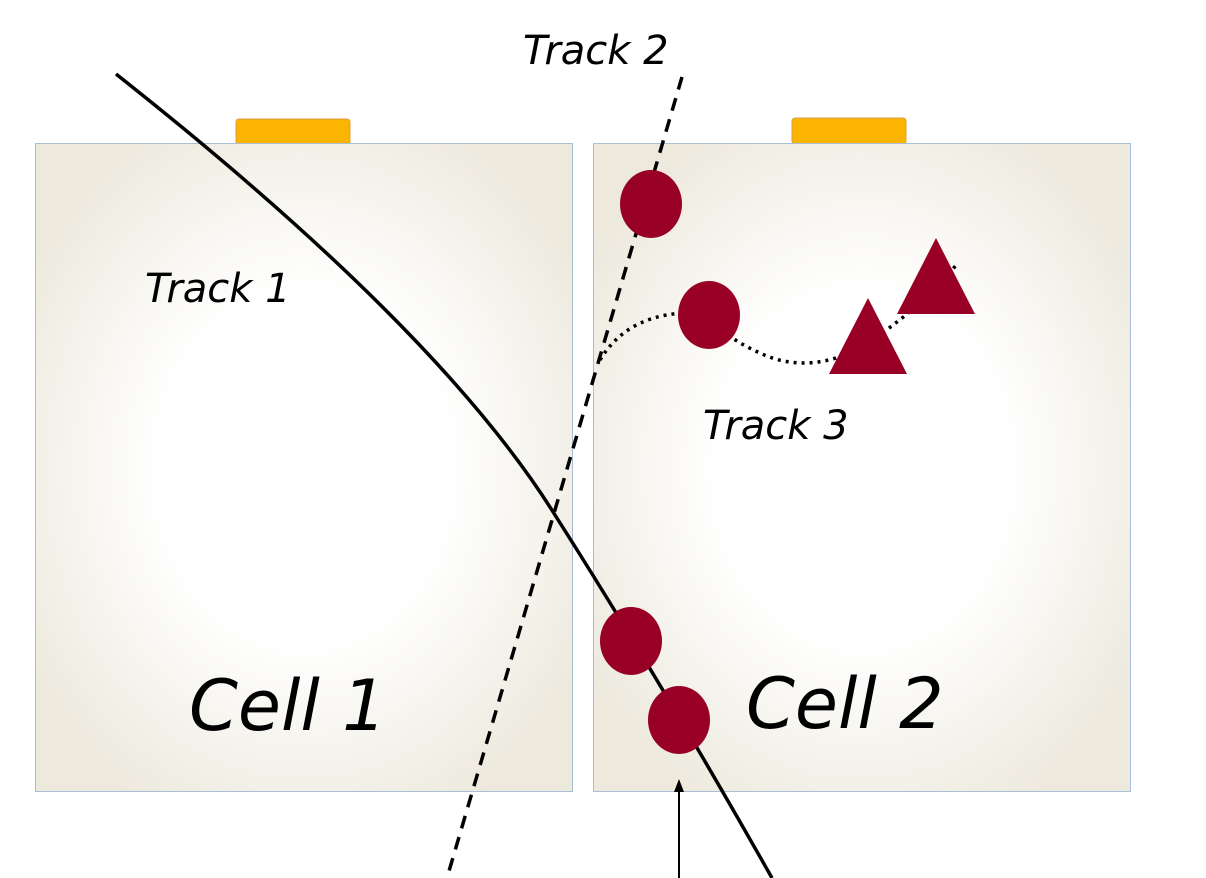  Describe the element at coordinates (776, 426) in the screenshot. I see `track-3-label: Track 3` at that location.